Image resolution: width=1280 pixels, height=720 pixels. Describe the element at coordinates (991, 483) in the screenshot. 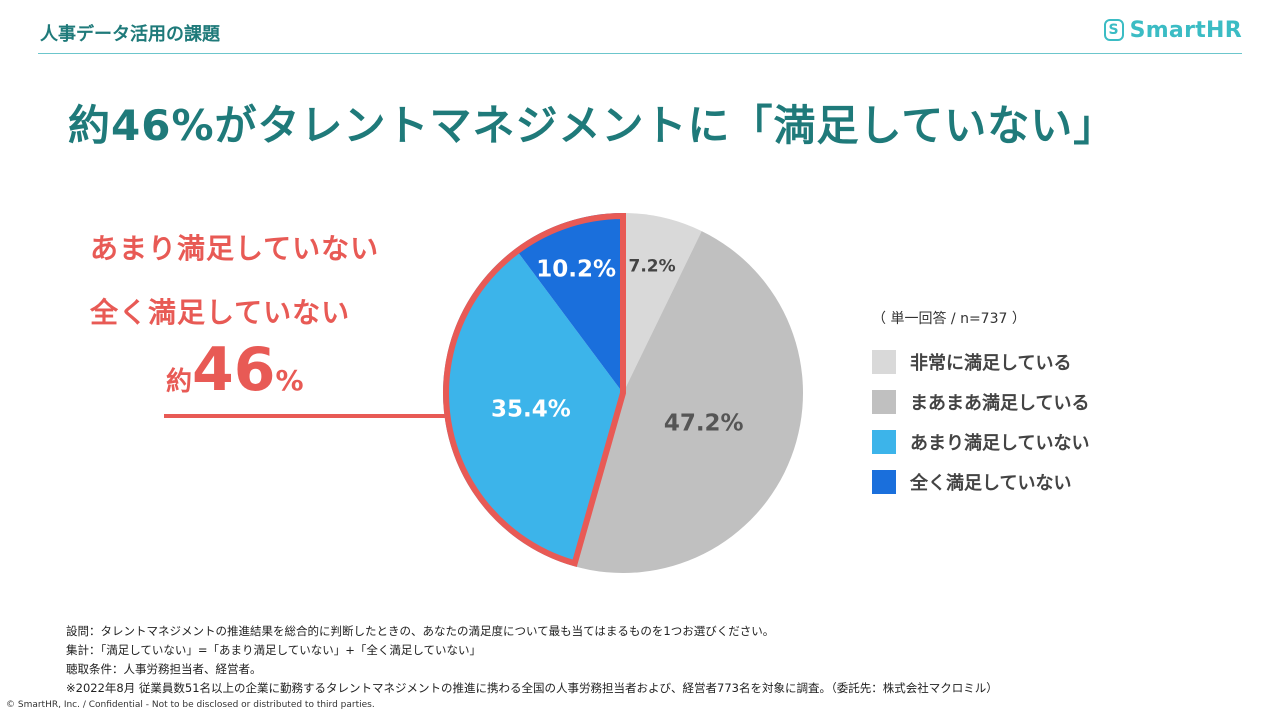

I see `legend-label: 全く満足していない` at that location.